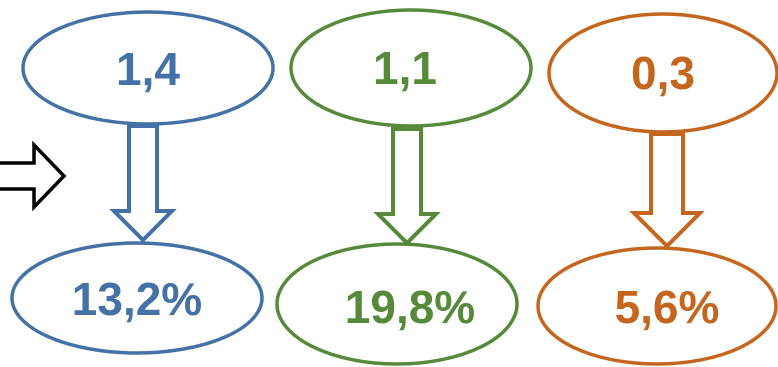 The height and width of the screenshot is (367, 778). What do you see at coordinates (667, 307) in the screenshot?
I see `bottom-value-3: 5,6%` at bounding box center [667, 307].